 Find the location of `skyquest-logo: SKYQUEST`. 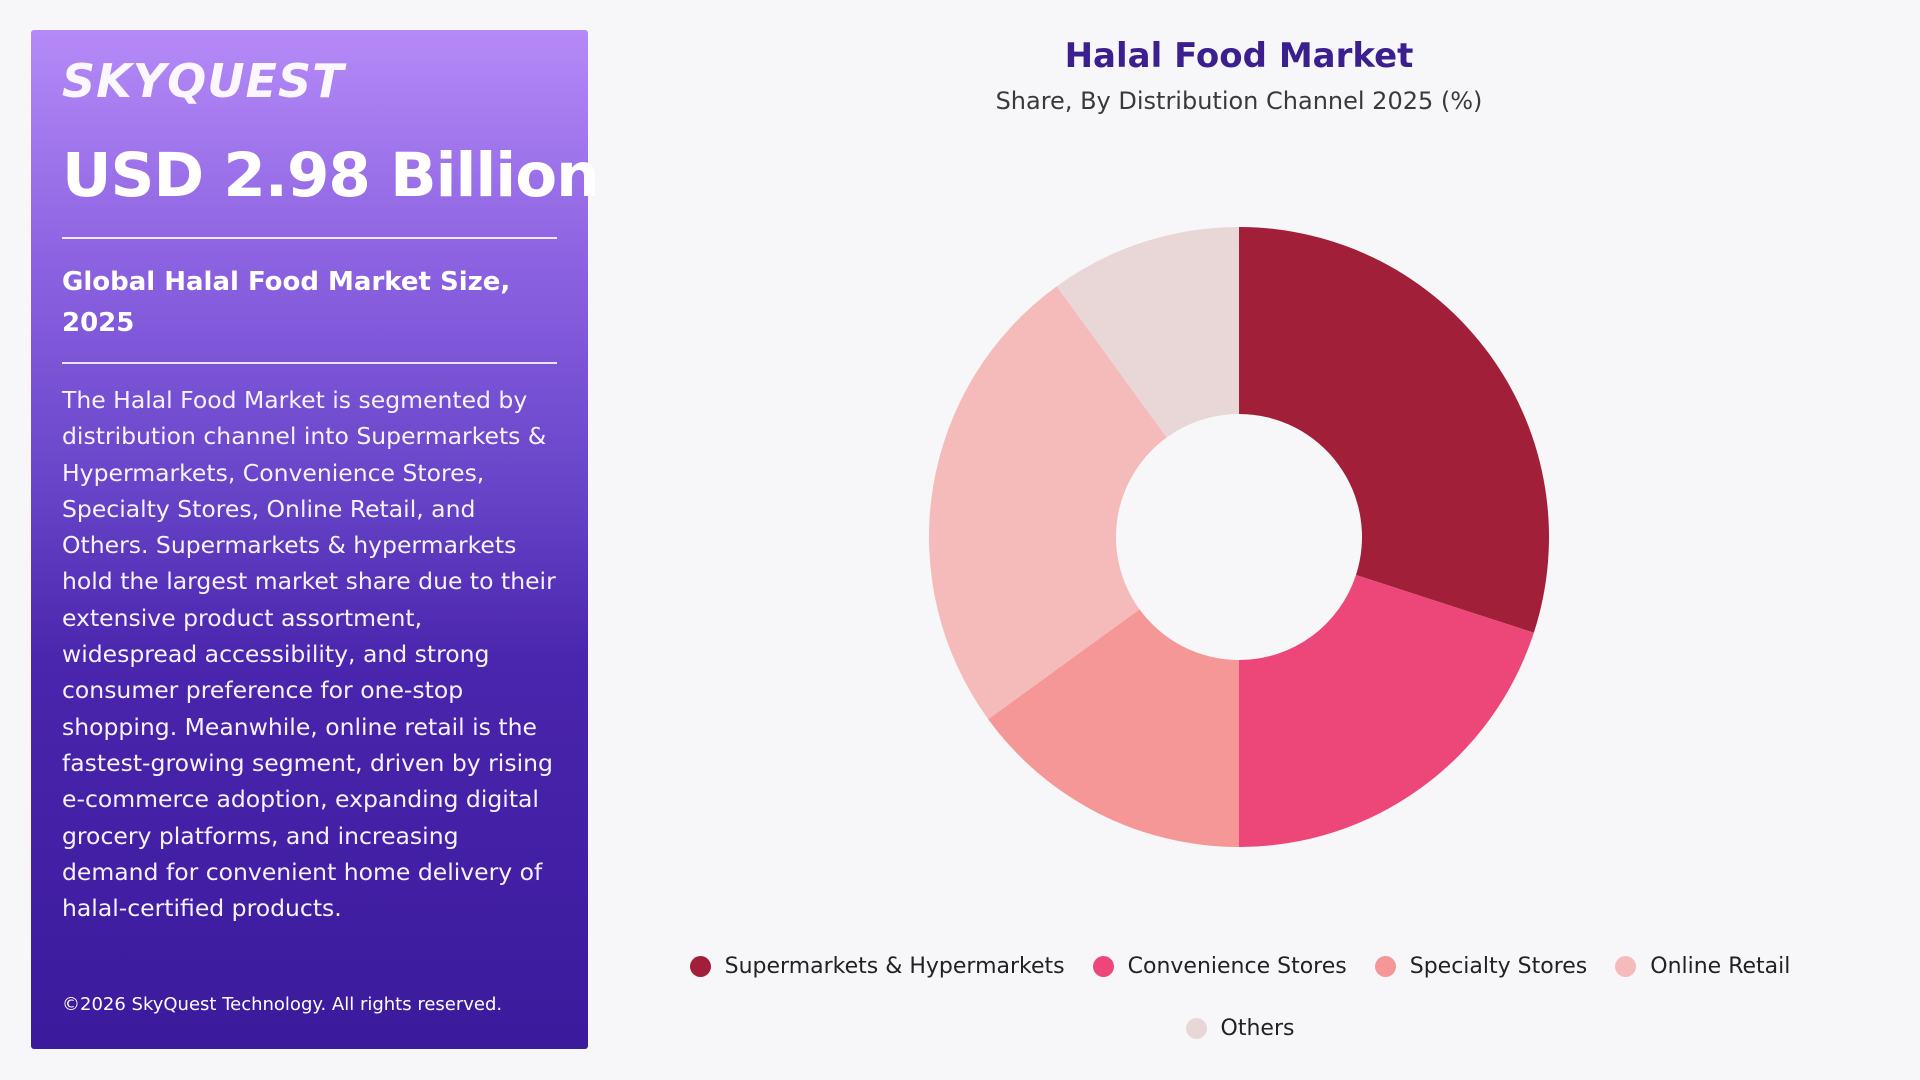

skyquest-logo: SKYQUEST is located at coordinates (203, 81).